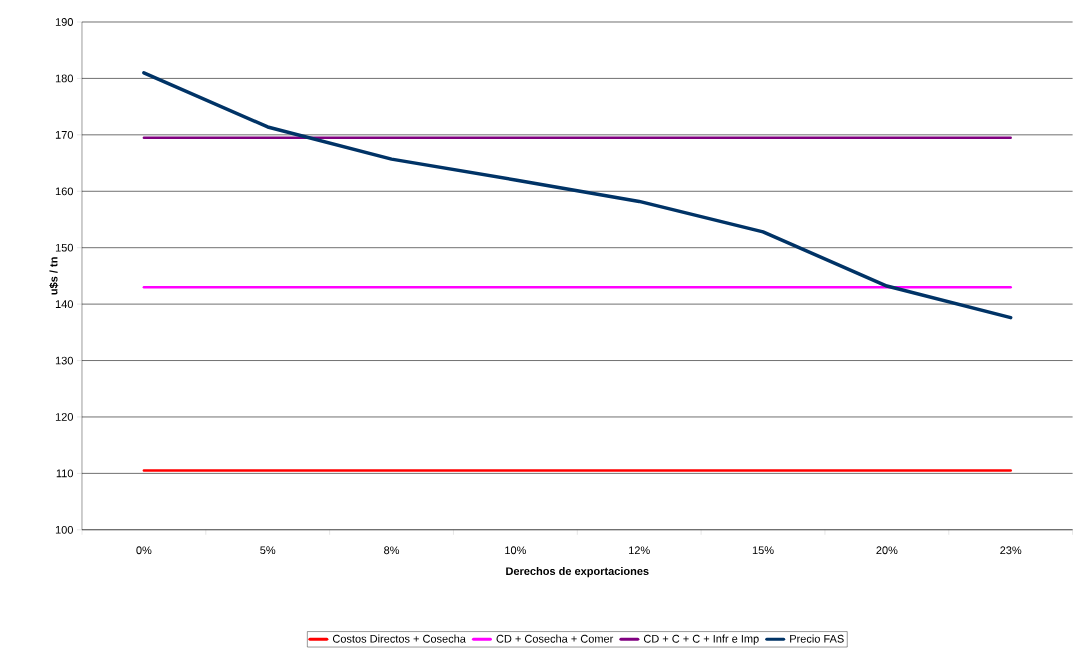  What do you see at coordinates (64, 473) in the screenshot?
I see `y-tick-label: 110` at bounding box center [64, 473].